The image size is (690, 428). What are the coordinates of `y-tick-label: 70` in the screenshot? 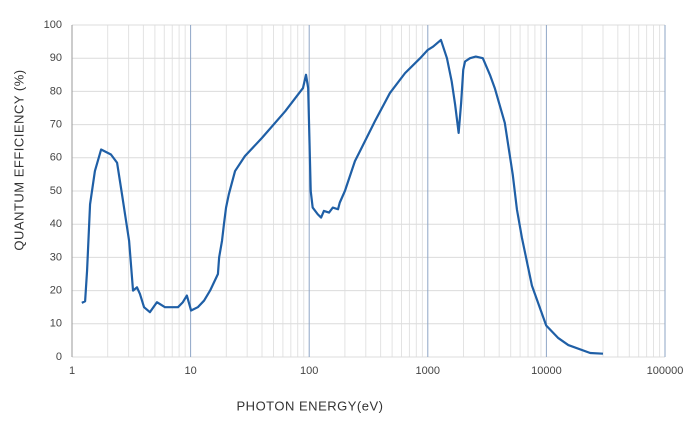 It's located at (56, 125).